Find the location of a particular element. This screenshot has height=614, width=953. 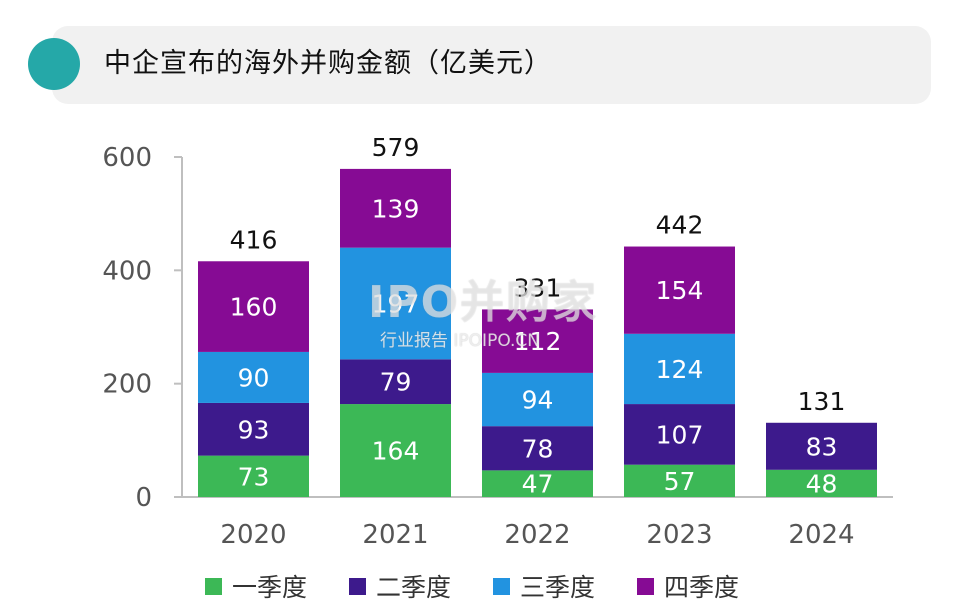

legend-item-q4: 四季度 is located at coordinates (688, 586).